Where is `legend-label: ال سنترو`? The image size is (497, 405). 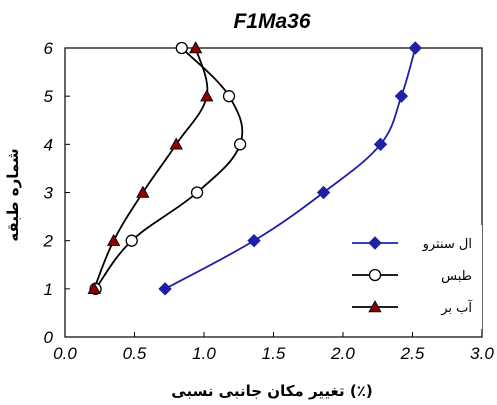
legend-label: ال سنترو is located at coordinates (447, 244).